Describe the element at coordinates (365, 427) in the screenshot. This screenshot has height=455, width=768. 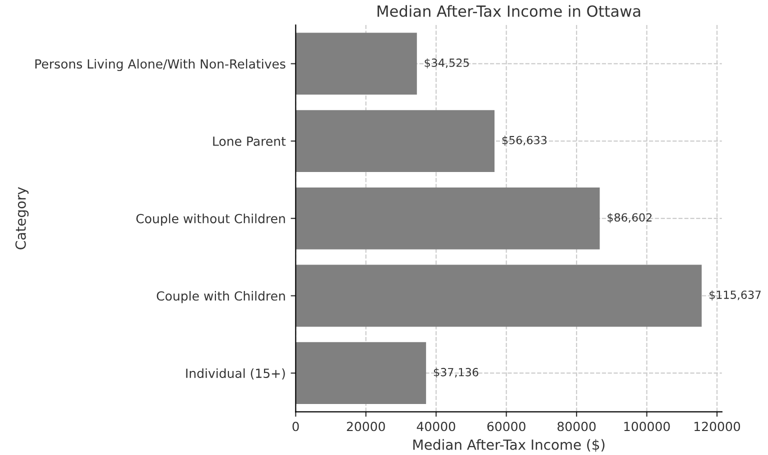
I see `x-tick-label: 20000` at that location.